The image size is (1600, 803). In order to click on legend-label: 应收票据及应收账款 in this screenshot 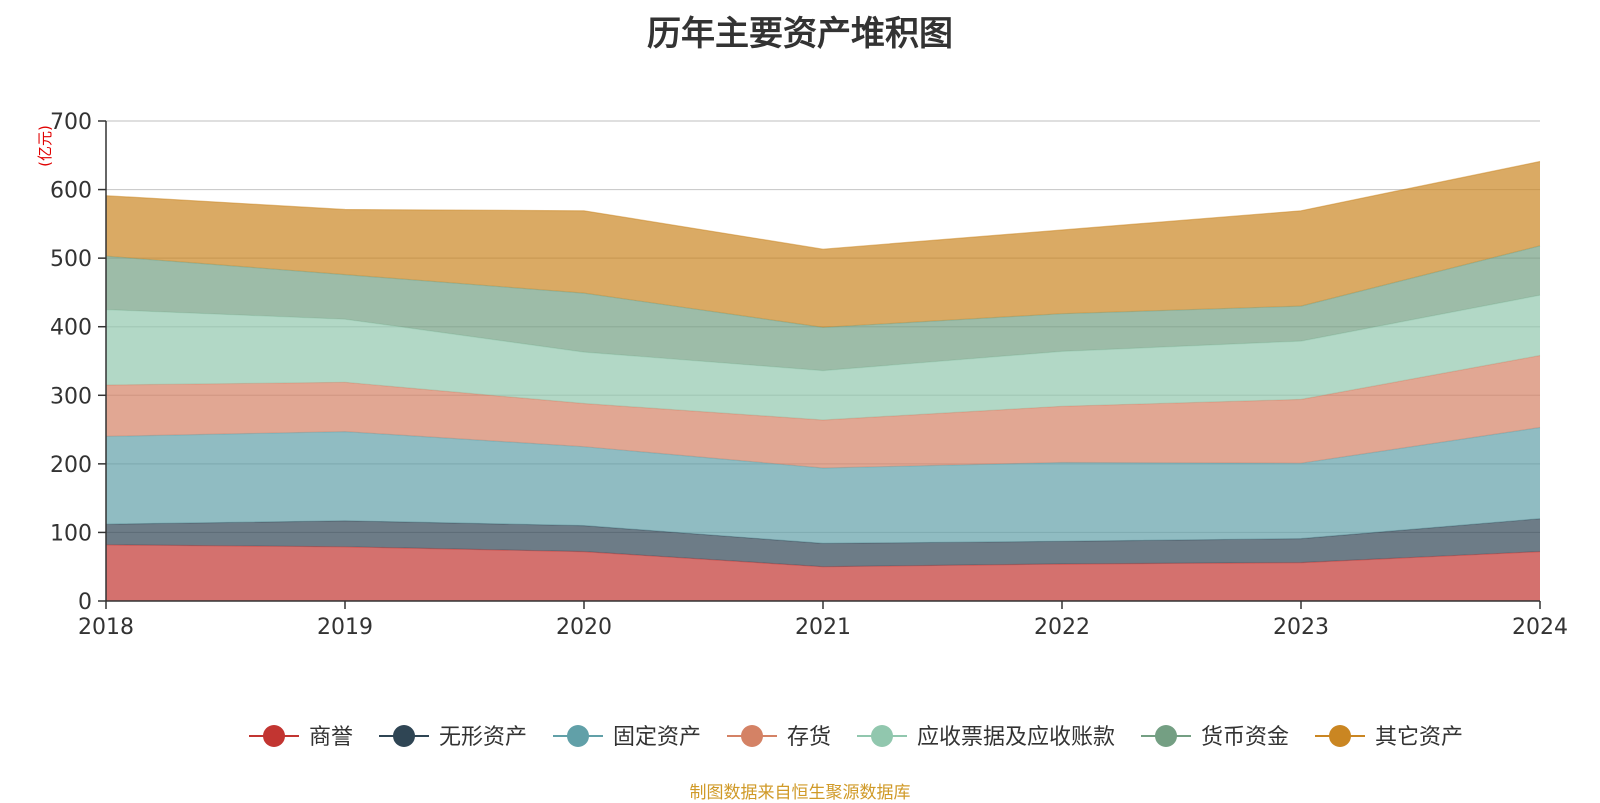, I will do `click(1016, 737)`.